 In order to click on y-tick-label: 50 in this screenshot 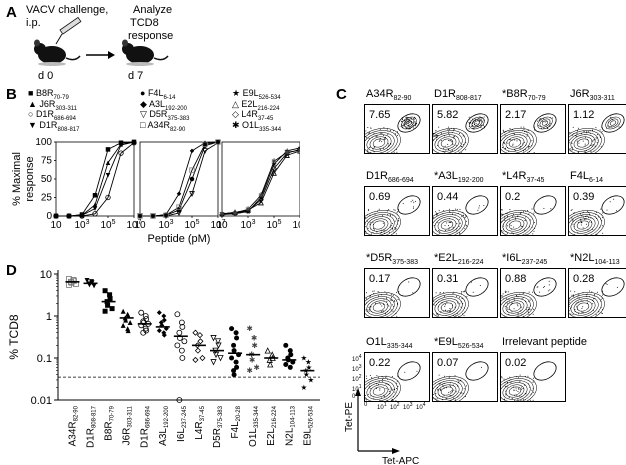, I will do `click(47, 179)`.